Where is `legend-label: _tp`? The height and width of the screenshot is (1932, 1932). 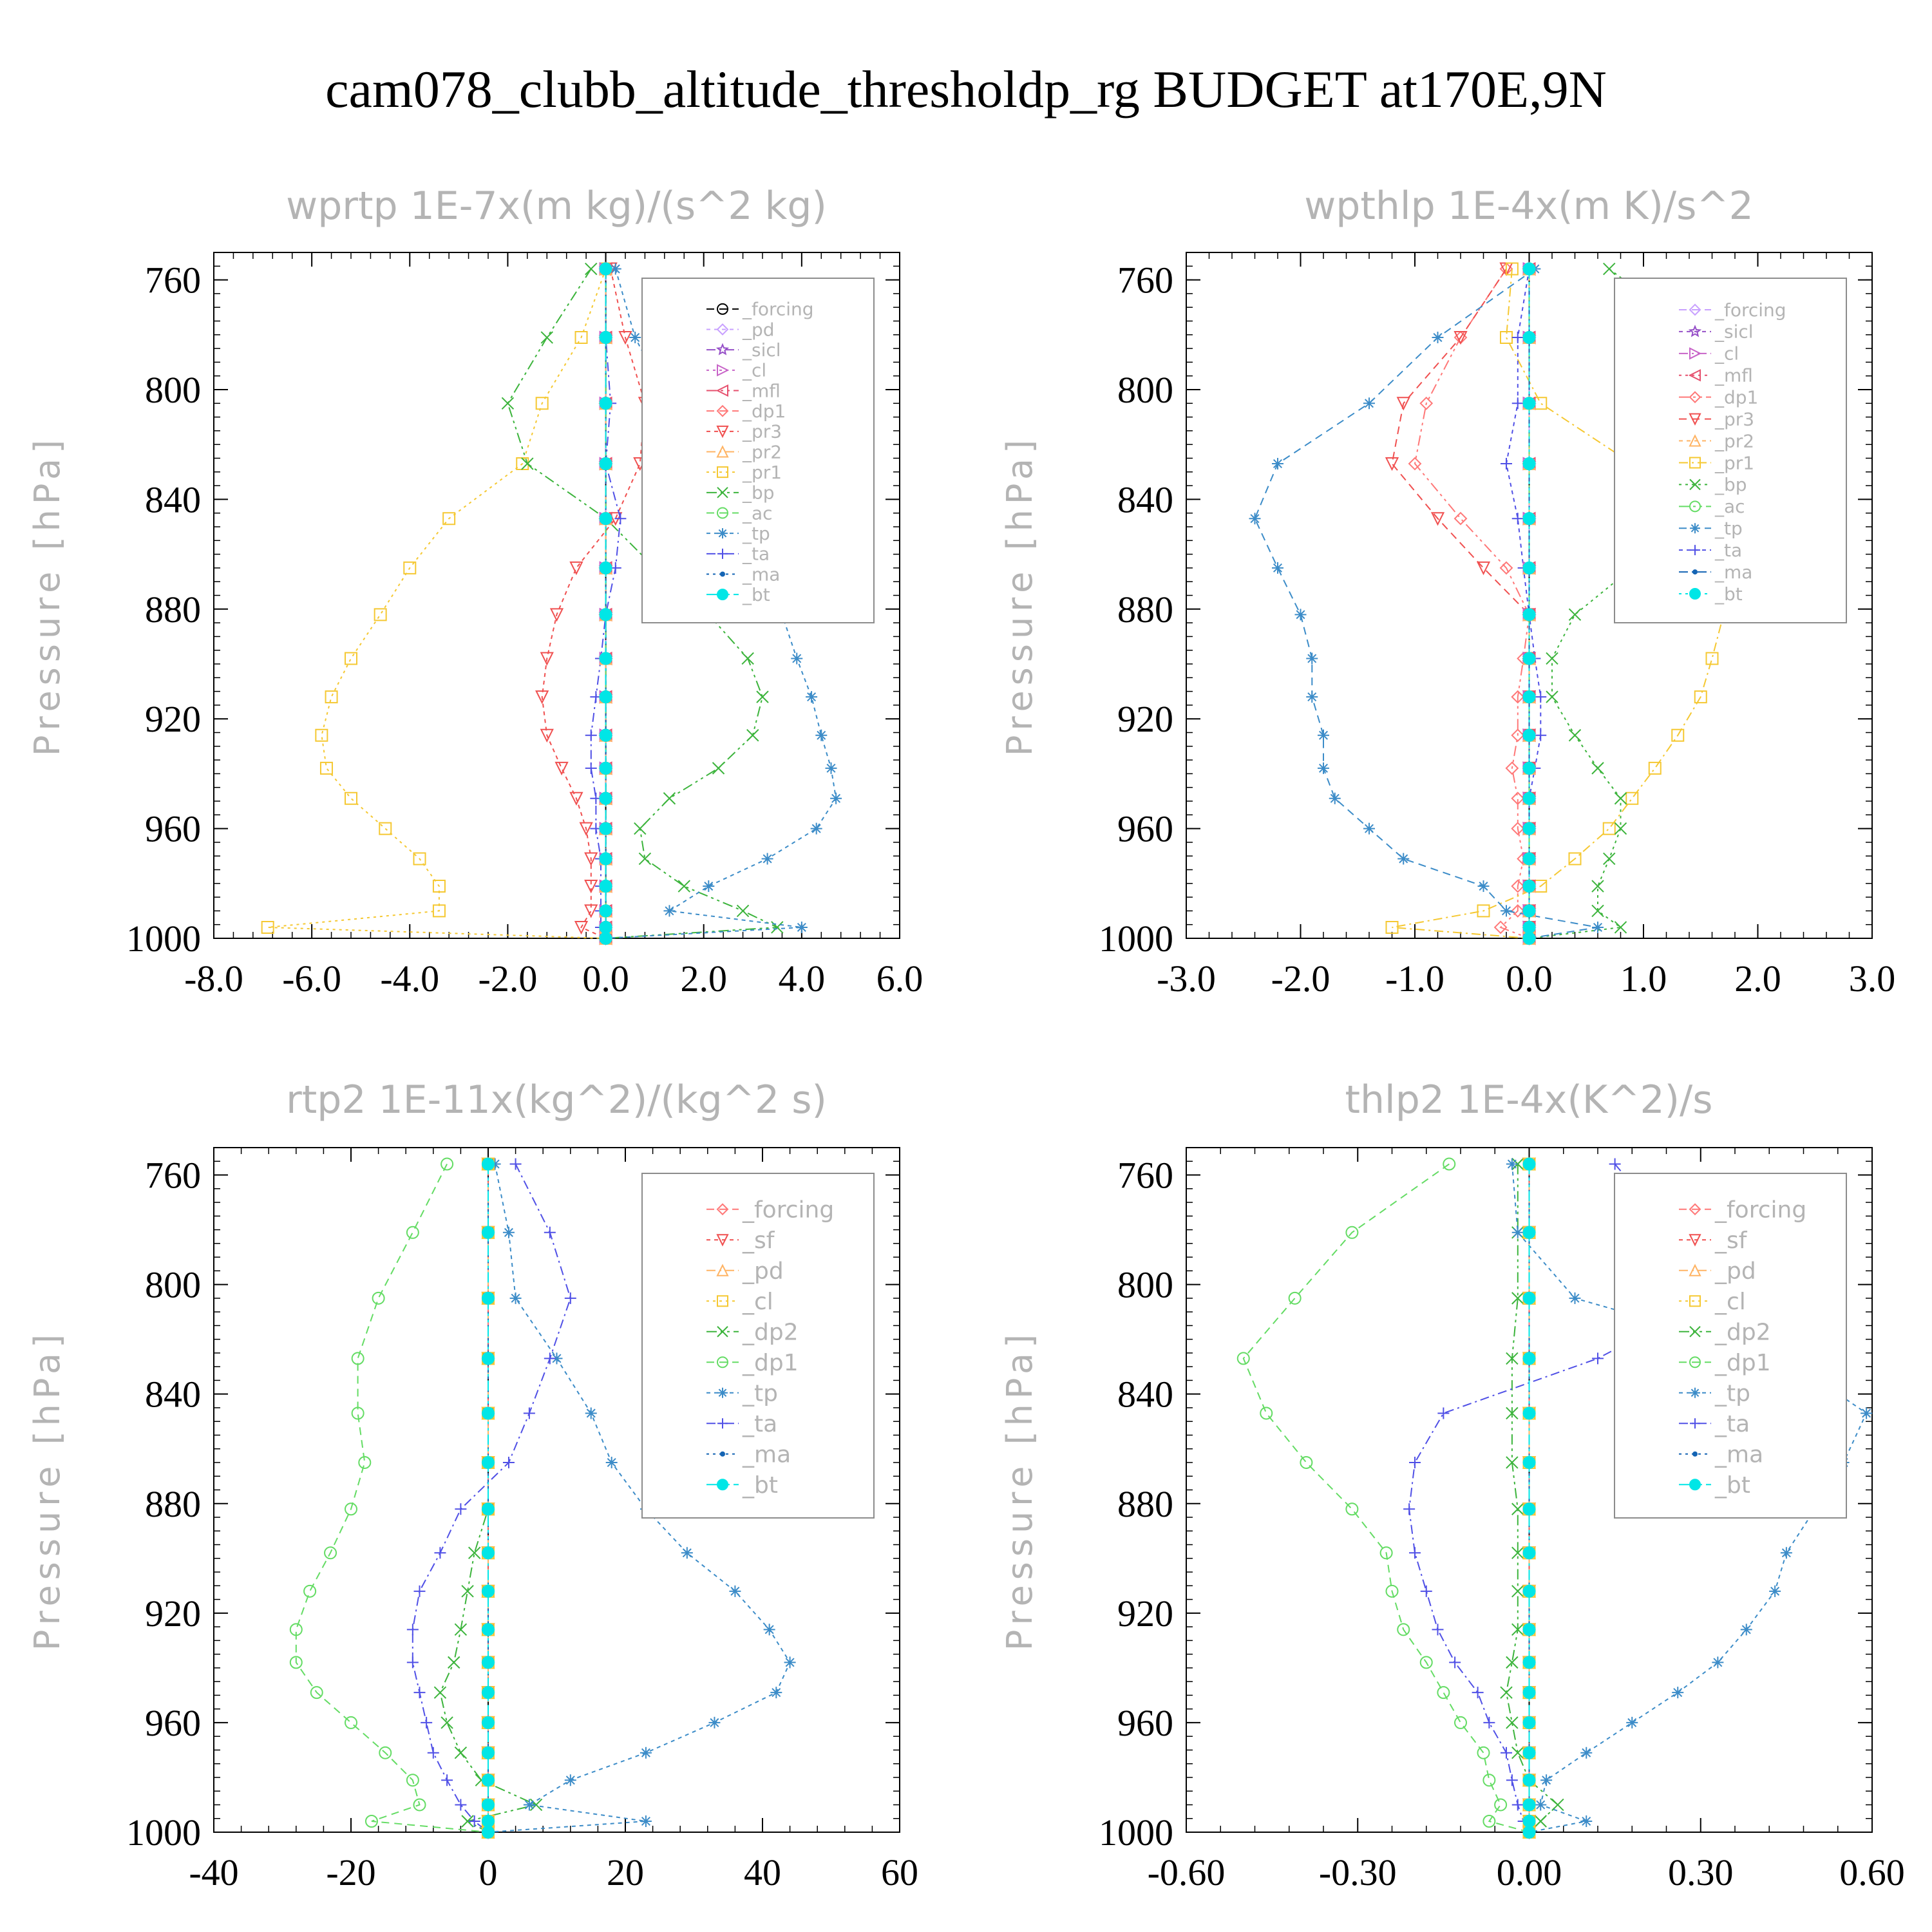 legend-label: _tp is located at coordinates (756, 533).